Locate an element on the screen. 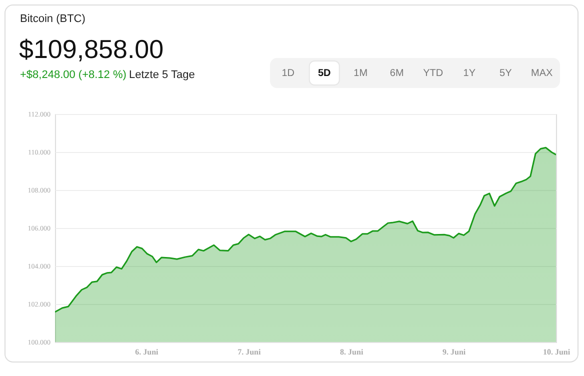  x-tick-label: 8. Juni is located at coordinates (352, 352).